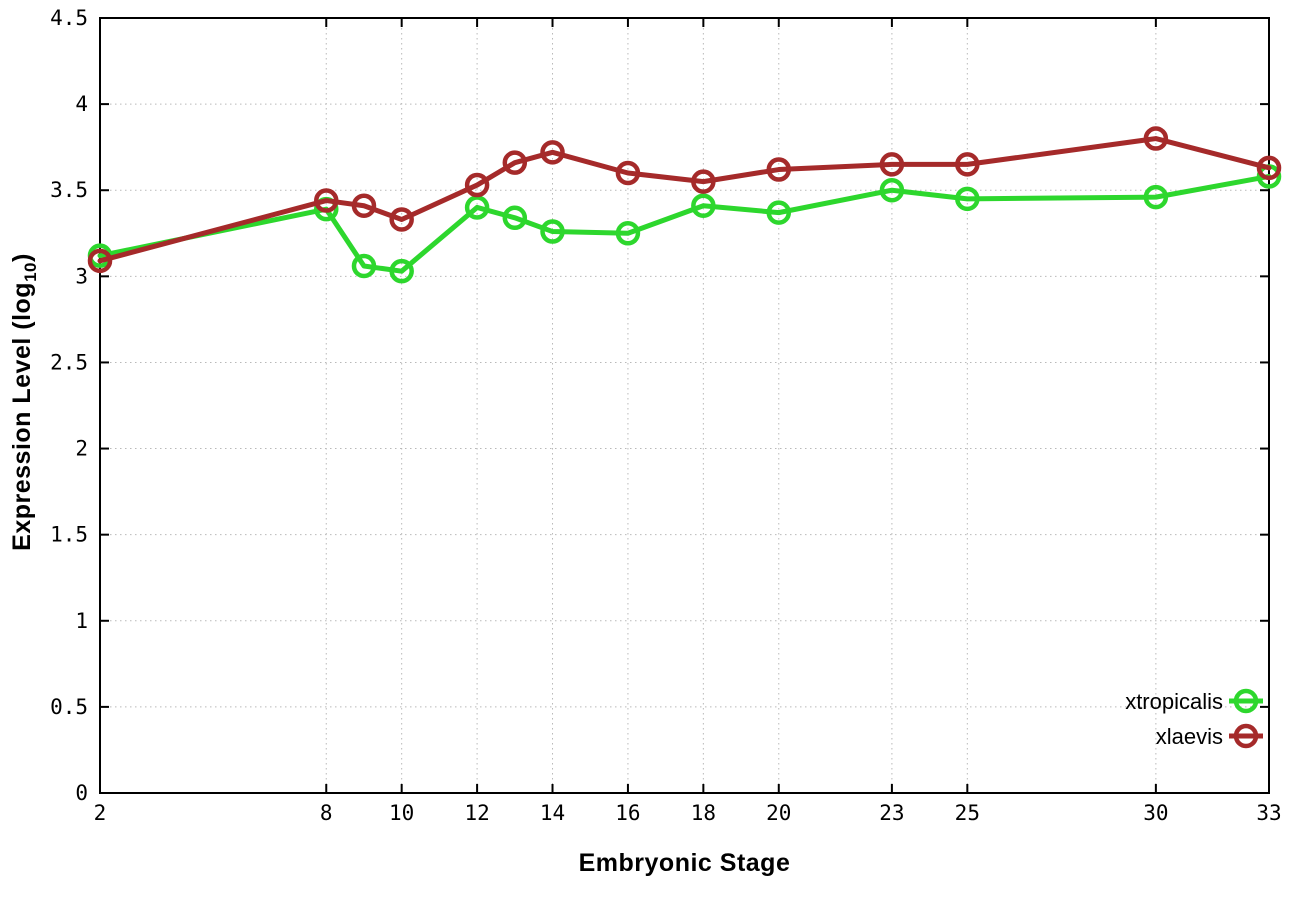 The image size is (1296, 907). I want to click on y-tick-label: 4.5, so click(69, 18).